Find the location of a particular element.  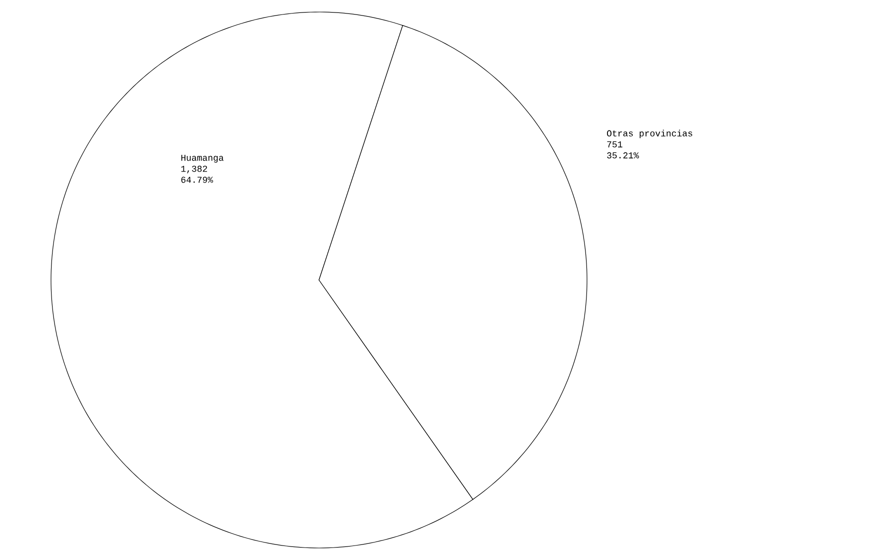

text: 35.21% is located at coordinates (623, 155).